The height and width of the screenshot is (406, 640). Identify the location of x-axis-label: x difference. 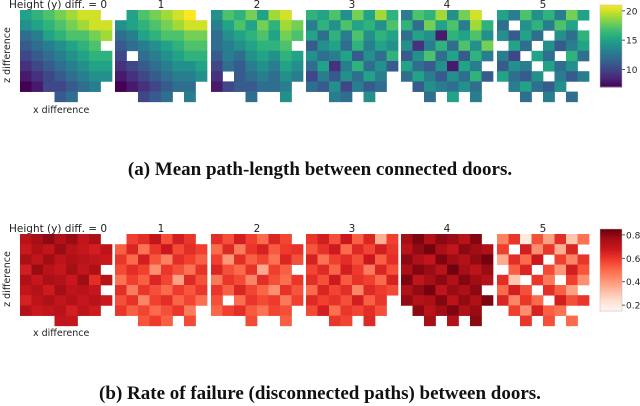
(61, 333).